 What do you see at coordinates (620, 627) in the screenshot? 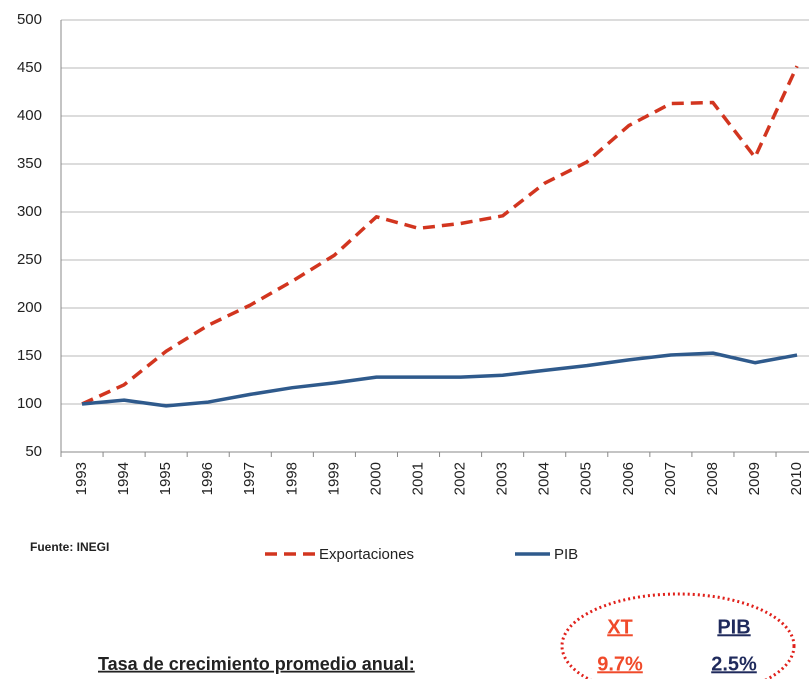
I see `growth-name: XT` at bounding box center [620, 627].